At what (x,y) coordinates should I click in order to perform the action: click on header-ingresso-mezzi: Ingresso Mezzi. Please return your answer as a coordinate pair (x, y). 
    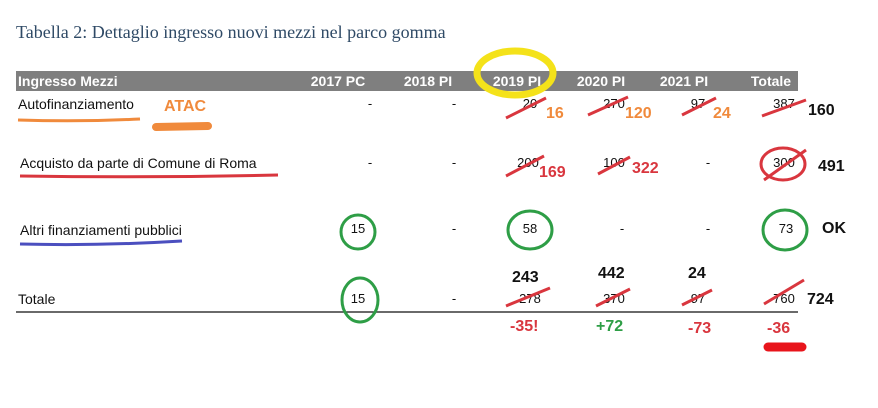
    Looking at the image, I should click on (68, 81).